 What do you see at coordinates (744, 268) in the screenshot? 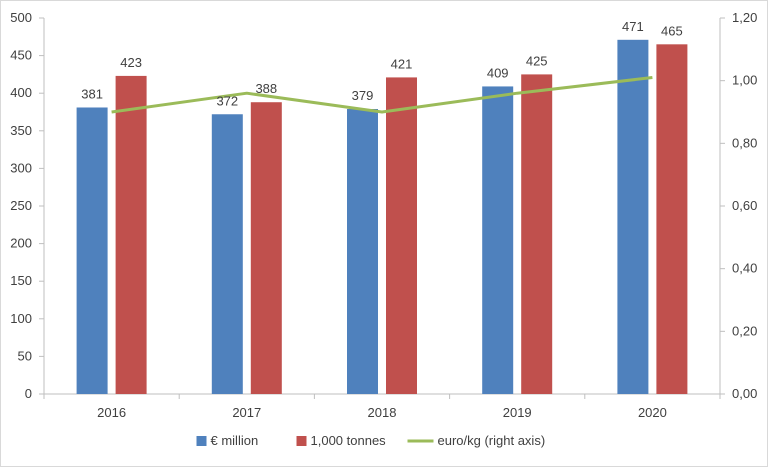
I see `right-tick-label: 0,40` at bounding box center [744, 268].